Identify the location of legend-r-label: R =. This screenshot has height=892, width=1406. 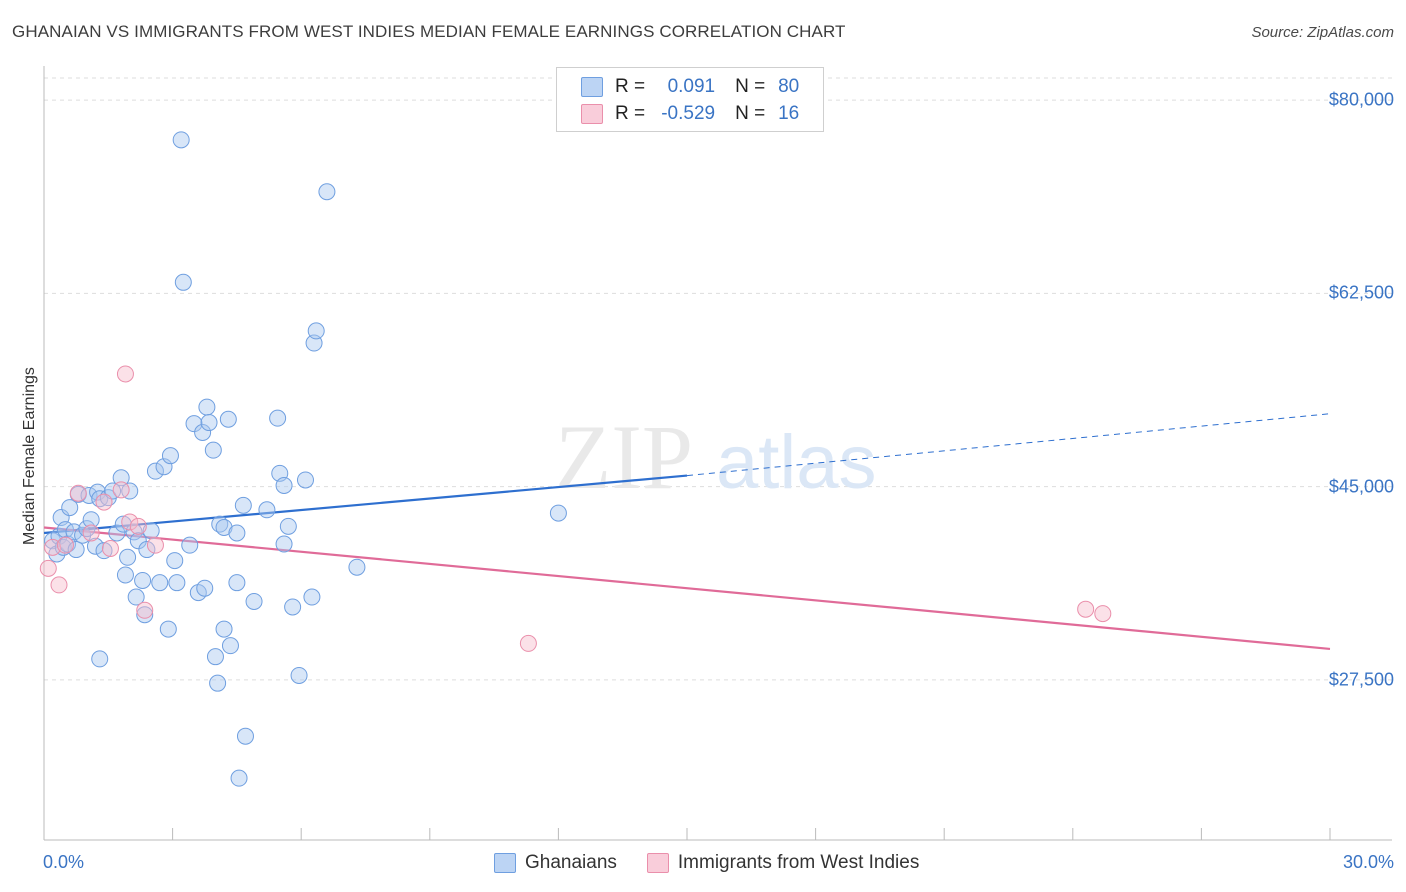
(630, 86).